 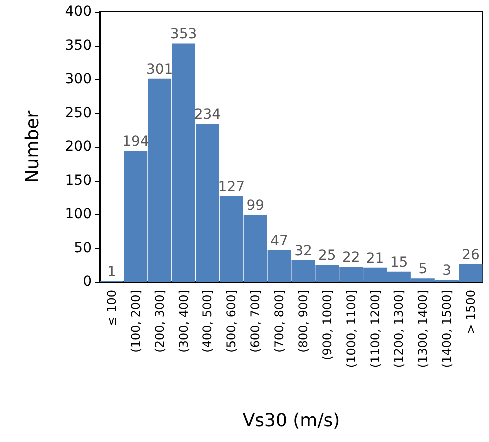 I want to click on x-tick-label: (500, 600], so click(x=231, y=321).